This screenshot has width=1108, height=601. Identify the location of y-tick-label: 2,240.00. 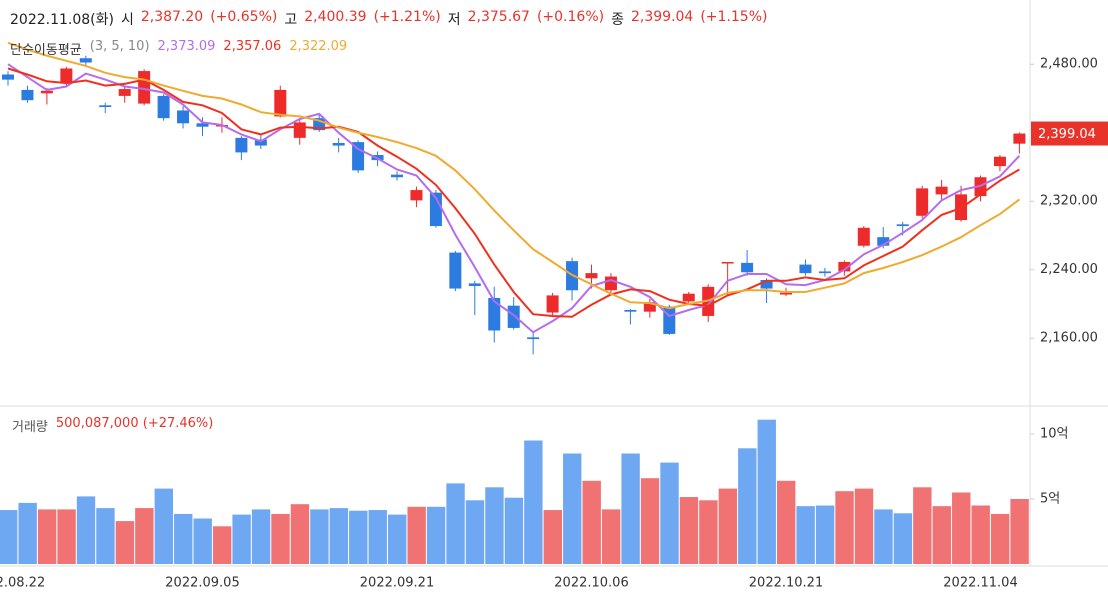
(1069, 269).